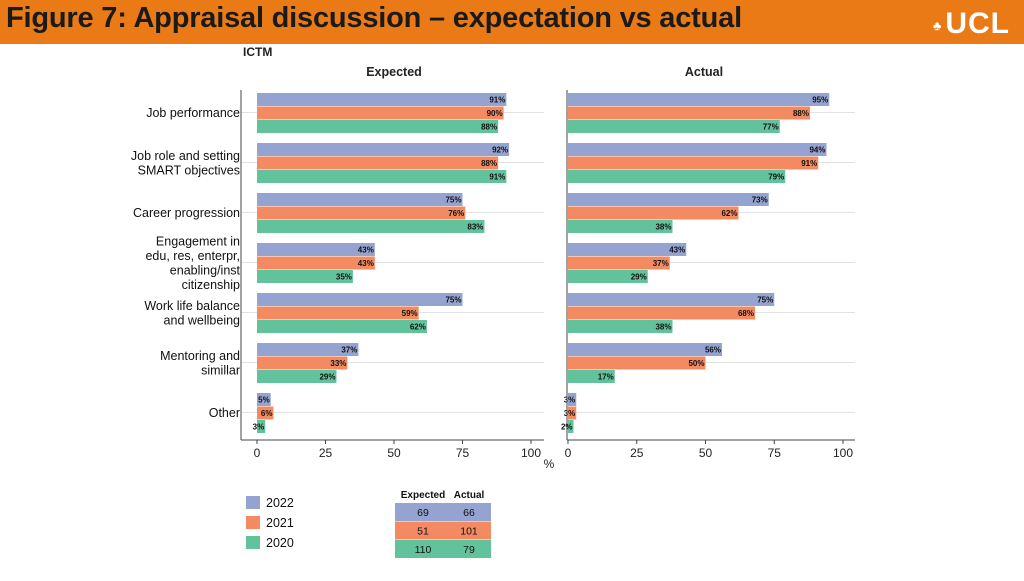 Image resolution: width=1024 pixels, height=581 pixels. Describe the element at coordinates (257, 453) in the screenshot. I see `x-tick-label-expected-0: 0` at that location.